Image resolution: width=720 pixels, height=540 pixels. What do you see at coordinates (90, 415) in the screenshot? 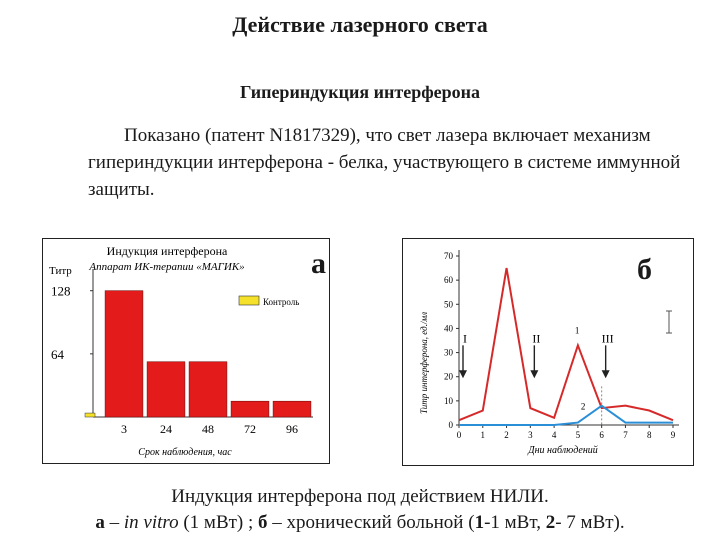
I see `control-bar` at bounding box center [90, 415].